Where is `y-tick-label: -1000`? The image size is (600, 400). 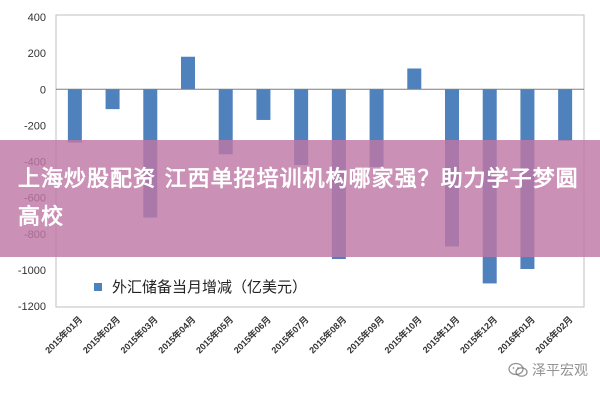 y-tick-label: -1000 is located at coordinates (32, 271).